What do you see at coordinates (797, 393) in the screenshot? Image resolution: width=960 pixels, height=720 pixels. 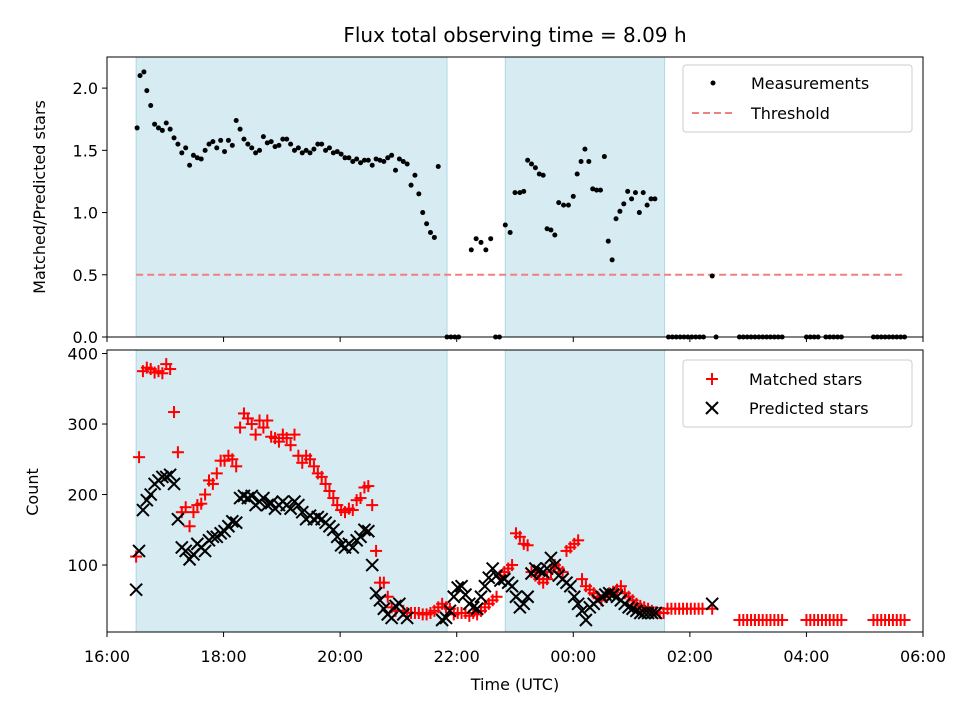 I see `count-legend: Matched stars Predicted stars` at bounding box center [797, 393].